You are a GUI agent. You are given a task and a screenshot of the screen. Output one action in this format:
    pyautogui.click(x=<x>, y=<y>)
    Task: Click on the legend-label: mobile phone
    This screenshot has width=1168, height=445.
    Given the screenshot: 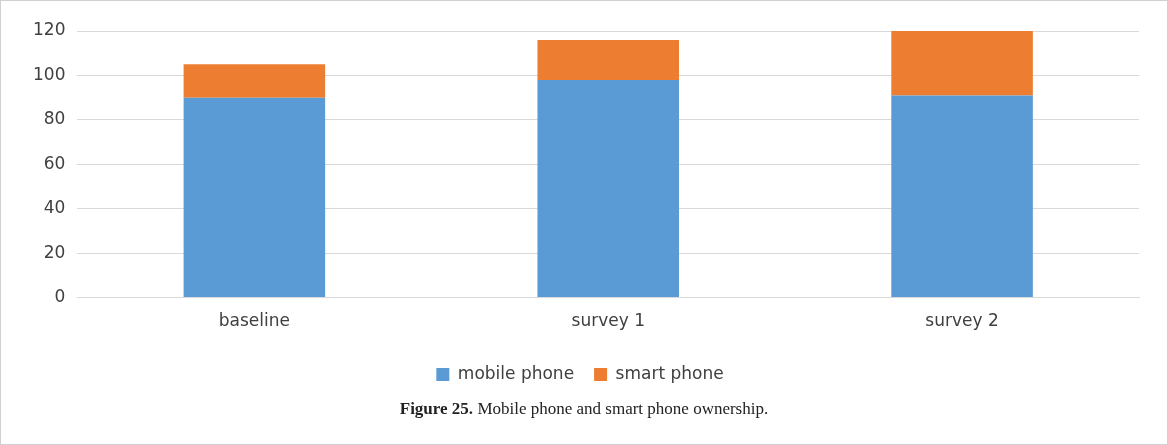 What is the action you would take?
    pyautogui.click(x=516, y=372)
    